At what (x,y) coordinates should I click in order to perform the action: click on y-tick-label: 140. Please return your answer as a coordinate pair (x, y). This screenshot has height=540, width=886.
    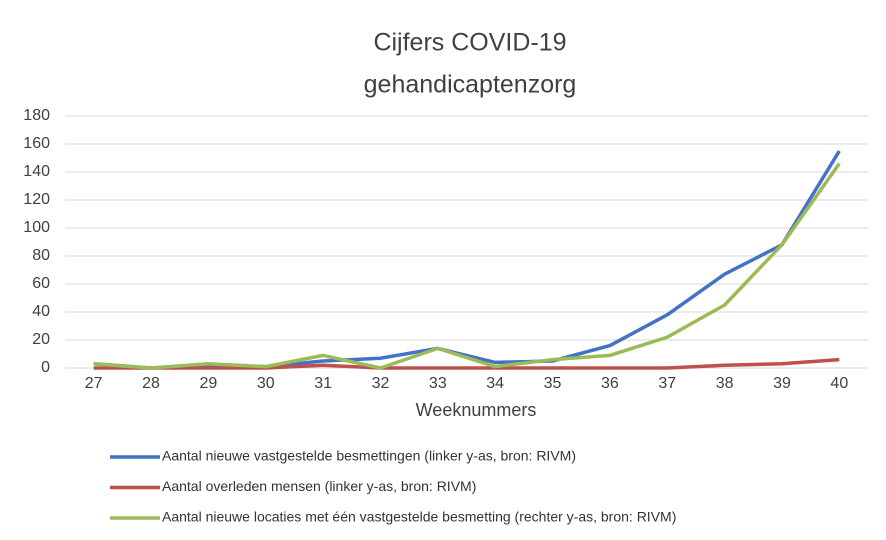
    Looking at the image, I should click on (36, 171).